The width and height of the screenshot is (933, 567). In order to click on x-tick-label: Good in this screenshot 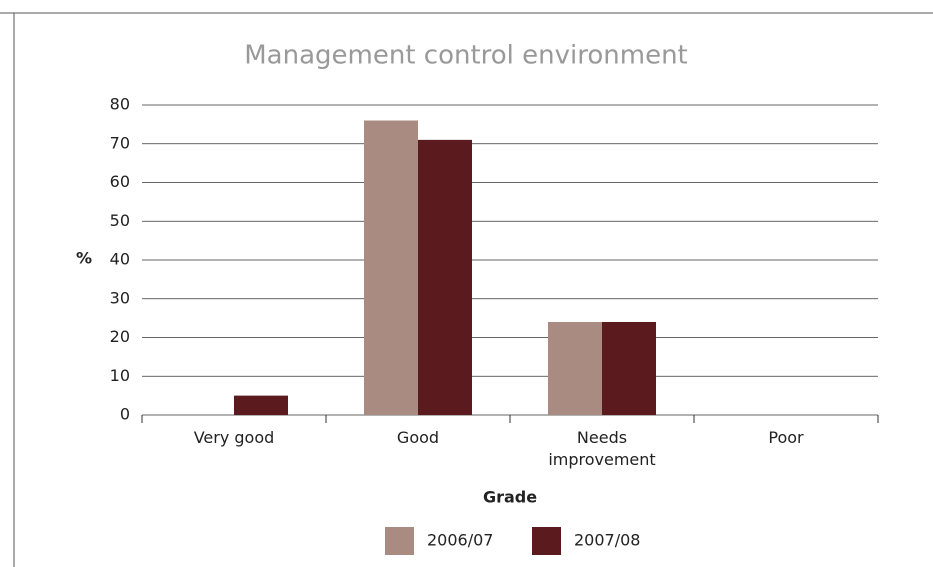, I will do `click(418, 437)`.